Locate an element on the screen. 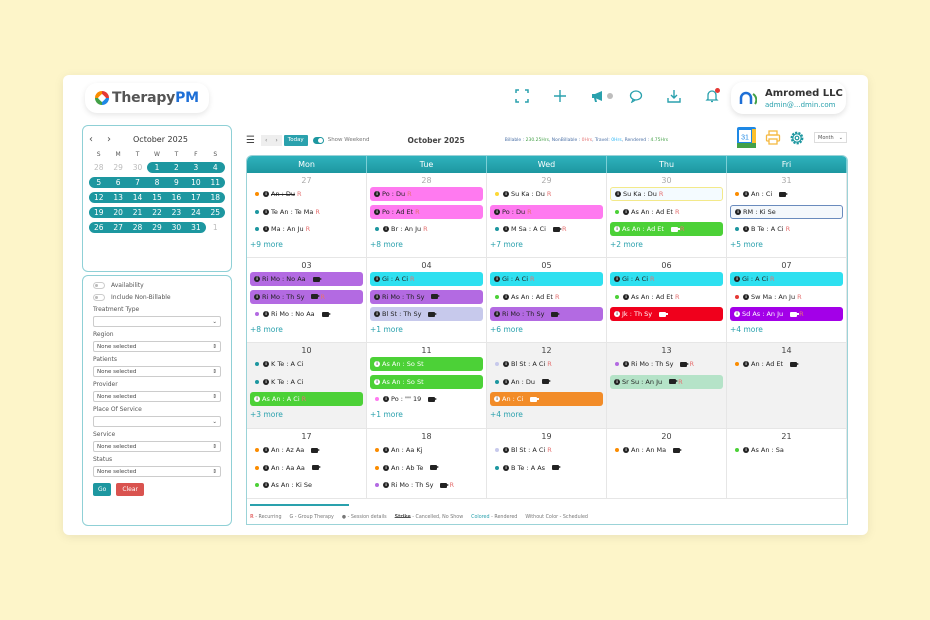  day-number: 28 is located at coordinates (426, 180).